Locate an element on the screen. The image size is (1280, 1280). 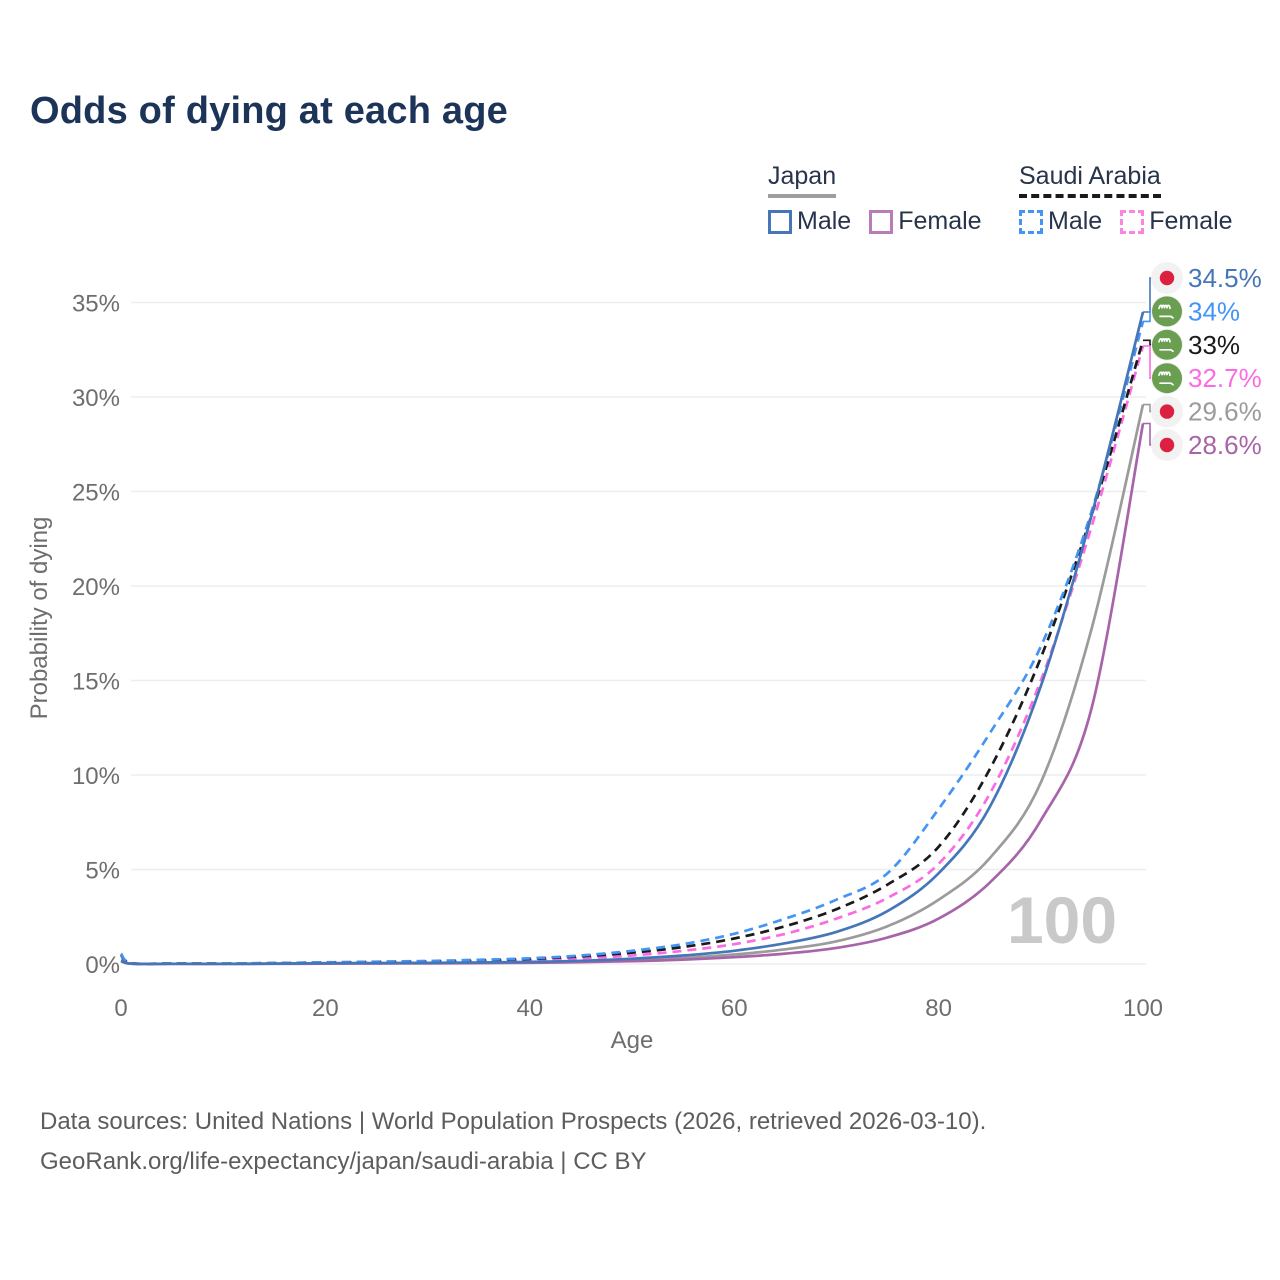
end-value-label-japan-male: 34.5% is located at coordinates (1225, 278).